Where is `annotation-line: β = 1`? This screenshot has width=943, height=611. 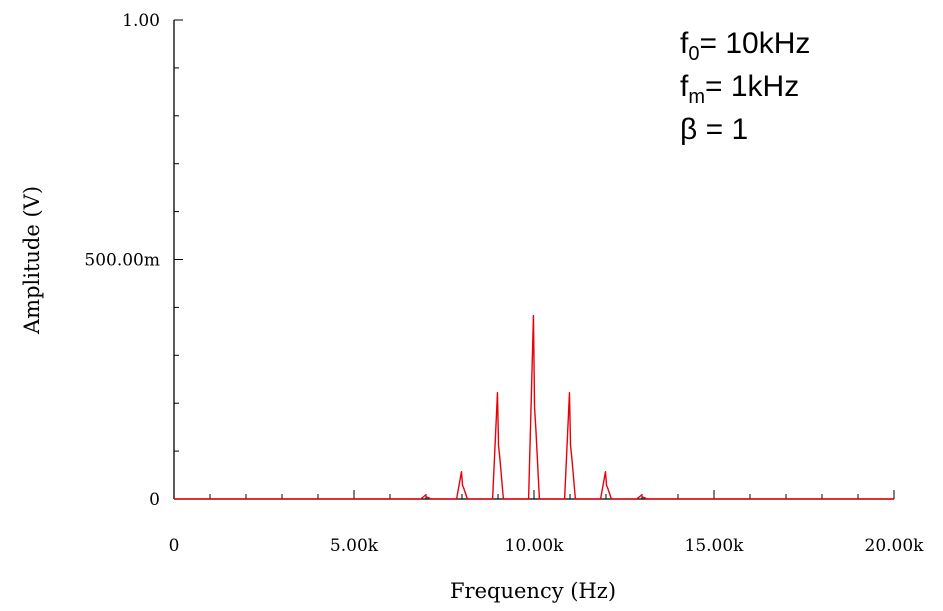 annotation-line: β = 1 is located at coordinates (714, 129).